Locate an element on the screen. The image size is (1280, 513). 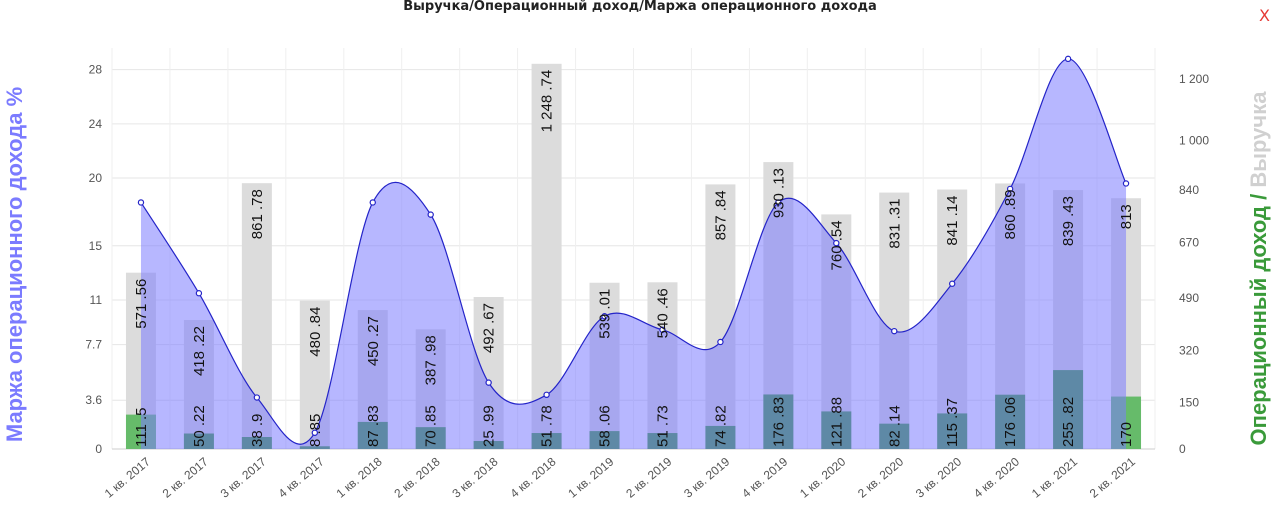
operating-income-data-label: 51 .78 is located at coordinates (547, 426).